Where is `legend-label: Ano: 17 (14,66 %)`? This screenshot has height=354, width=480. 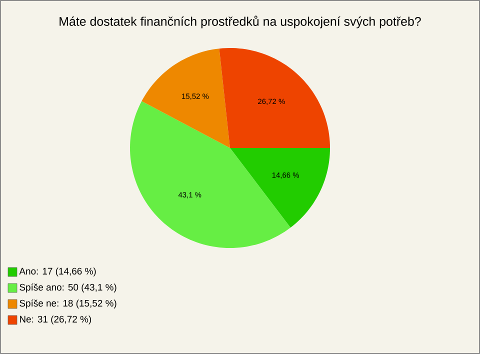
legend-label: Ano: 17 (14,66 %) is located at coordinates (57, 272).